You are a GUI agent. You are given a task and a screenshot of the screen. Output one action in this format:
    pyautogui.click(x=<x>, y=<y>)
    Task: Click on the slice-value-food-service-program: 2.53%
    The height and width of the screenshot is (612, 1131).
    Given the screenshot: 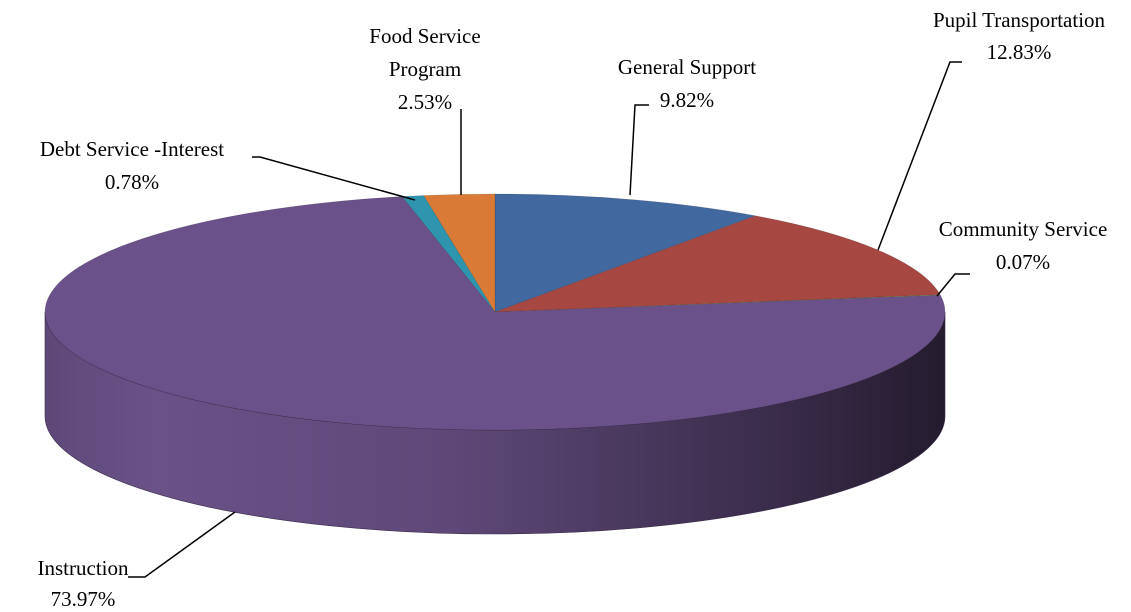 What is the action you would take?
    pyautogui.click(x=425, y=102)
    